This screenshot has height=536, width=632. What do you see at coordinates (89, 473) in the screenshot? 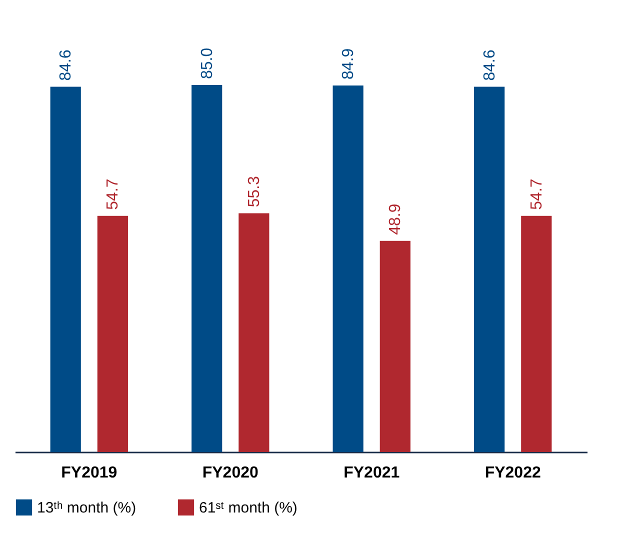
I see `x-tick-label: FY2019` at bounding box center [89, 473].